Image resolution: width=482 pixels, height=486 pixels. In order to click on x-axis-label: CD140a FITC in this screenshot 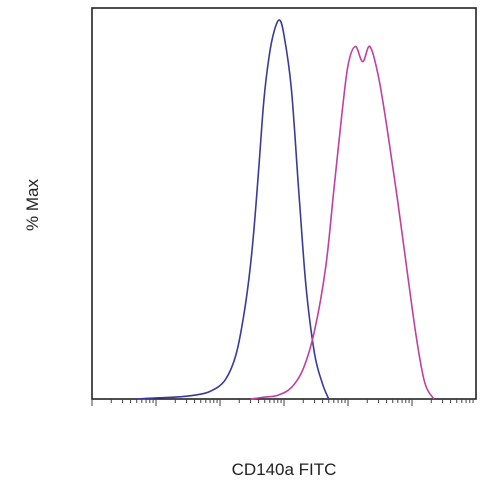, I will do `click(284, 469)`.